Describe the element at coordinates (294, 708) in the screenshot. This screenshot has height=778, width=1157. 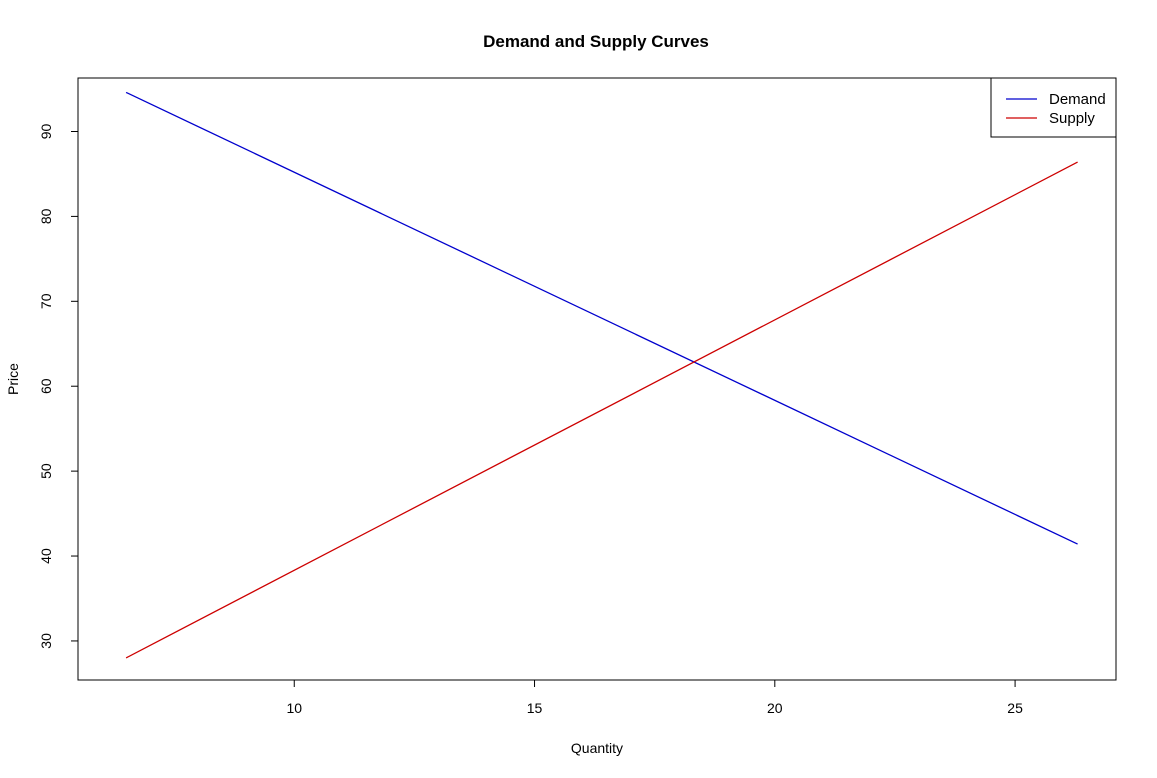
I see `x-tick-label: 10` at that location.